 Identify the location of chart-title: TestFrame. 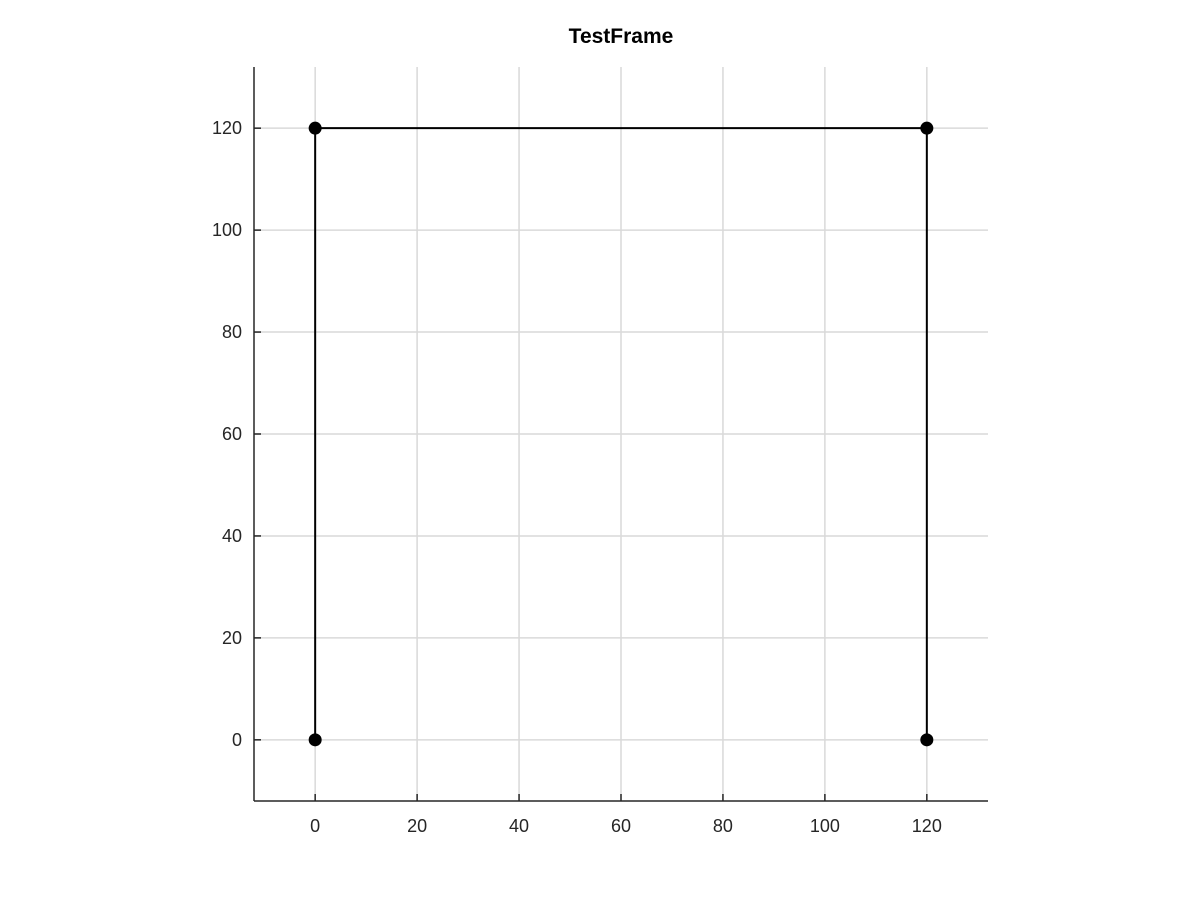
(621, 36).